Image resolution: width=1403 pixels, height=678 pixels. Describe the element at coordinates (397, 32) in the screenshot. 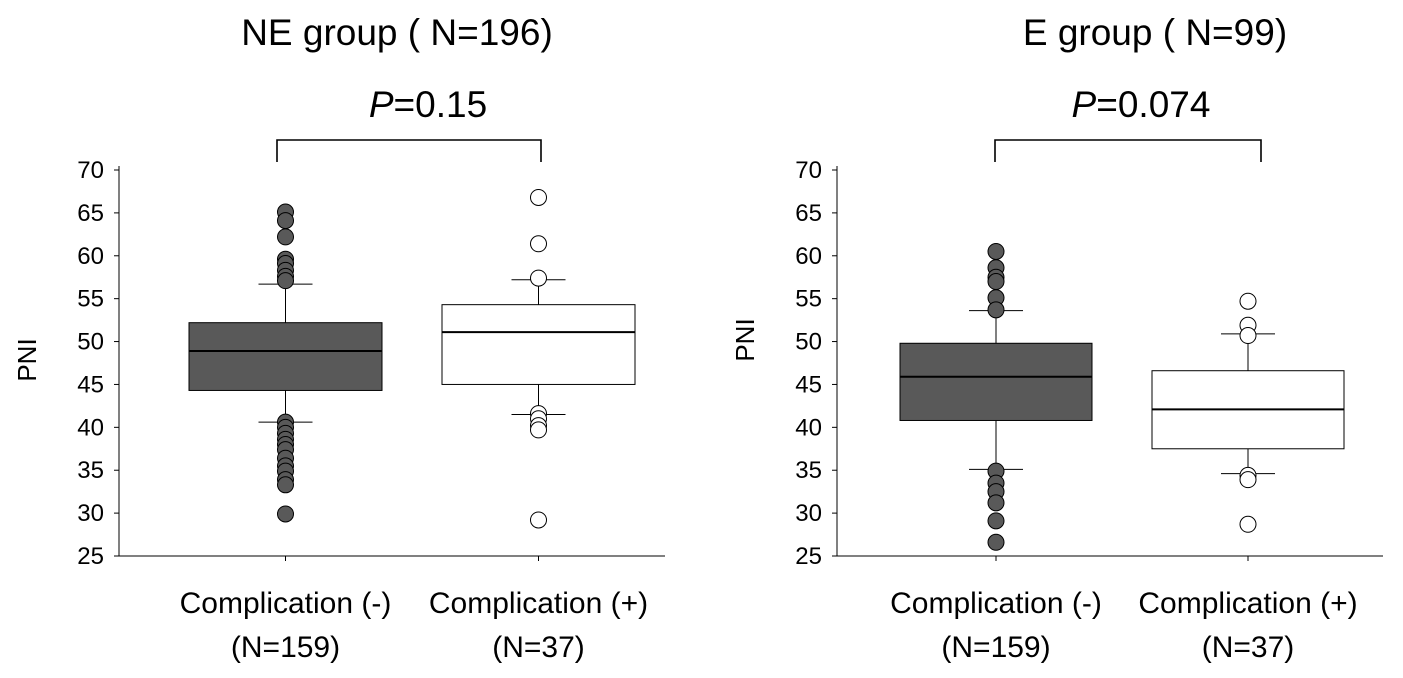

I see `chart-title: NE group ( N=196)` at that location.